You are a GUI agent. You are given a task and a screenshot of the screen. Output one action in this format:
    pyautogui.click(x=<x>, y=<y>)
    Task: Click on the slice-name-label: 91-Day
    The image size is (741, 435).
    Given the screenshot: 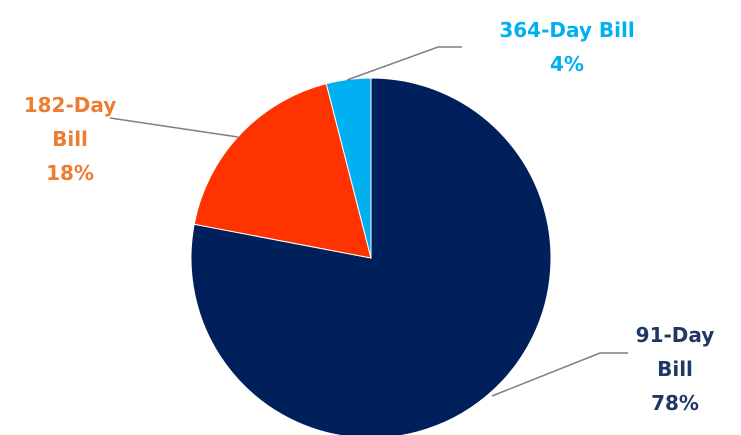 What is the action you would take?
    pyautogui.click(x=675, y=335)
    